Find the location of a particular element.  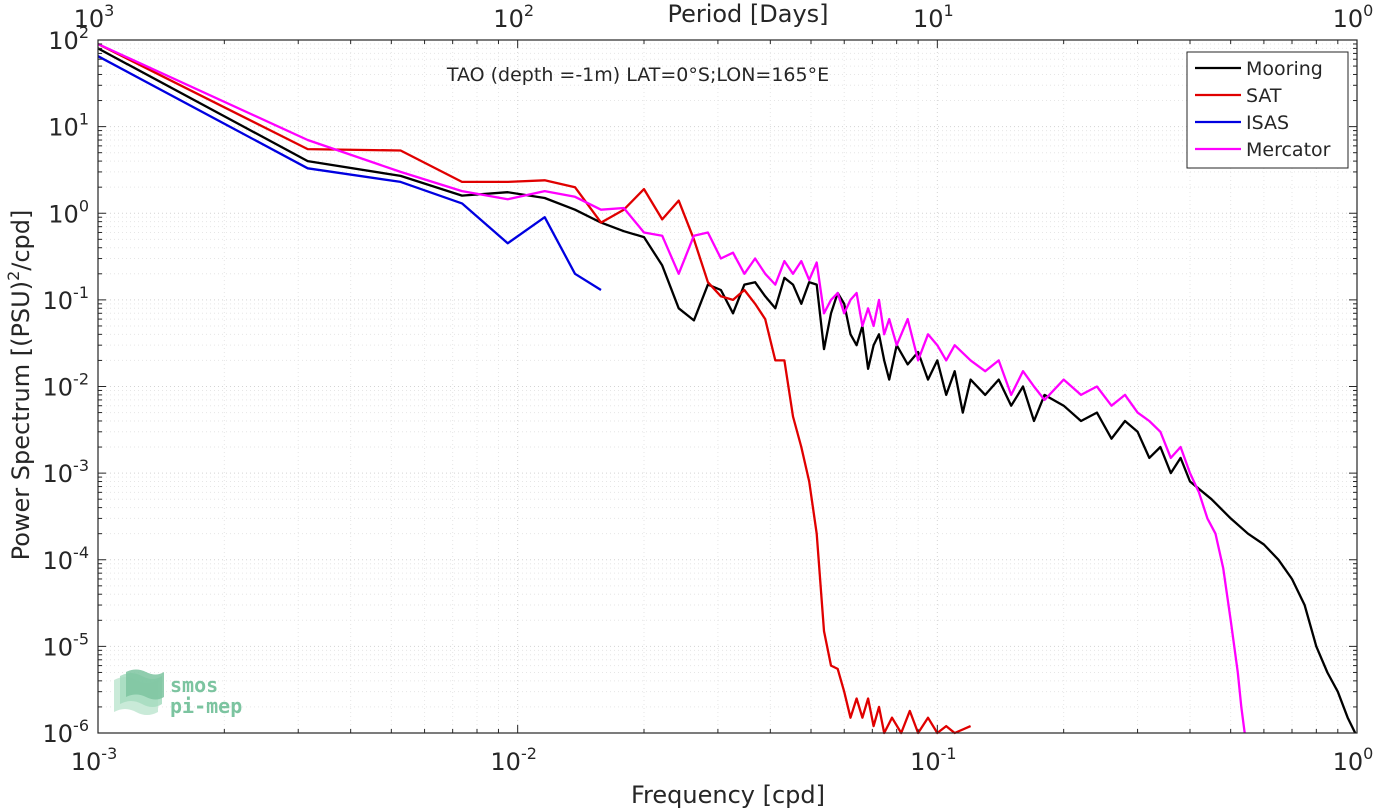

top-tick-label: 10³ is located at coordinates (94, 17).